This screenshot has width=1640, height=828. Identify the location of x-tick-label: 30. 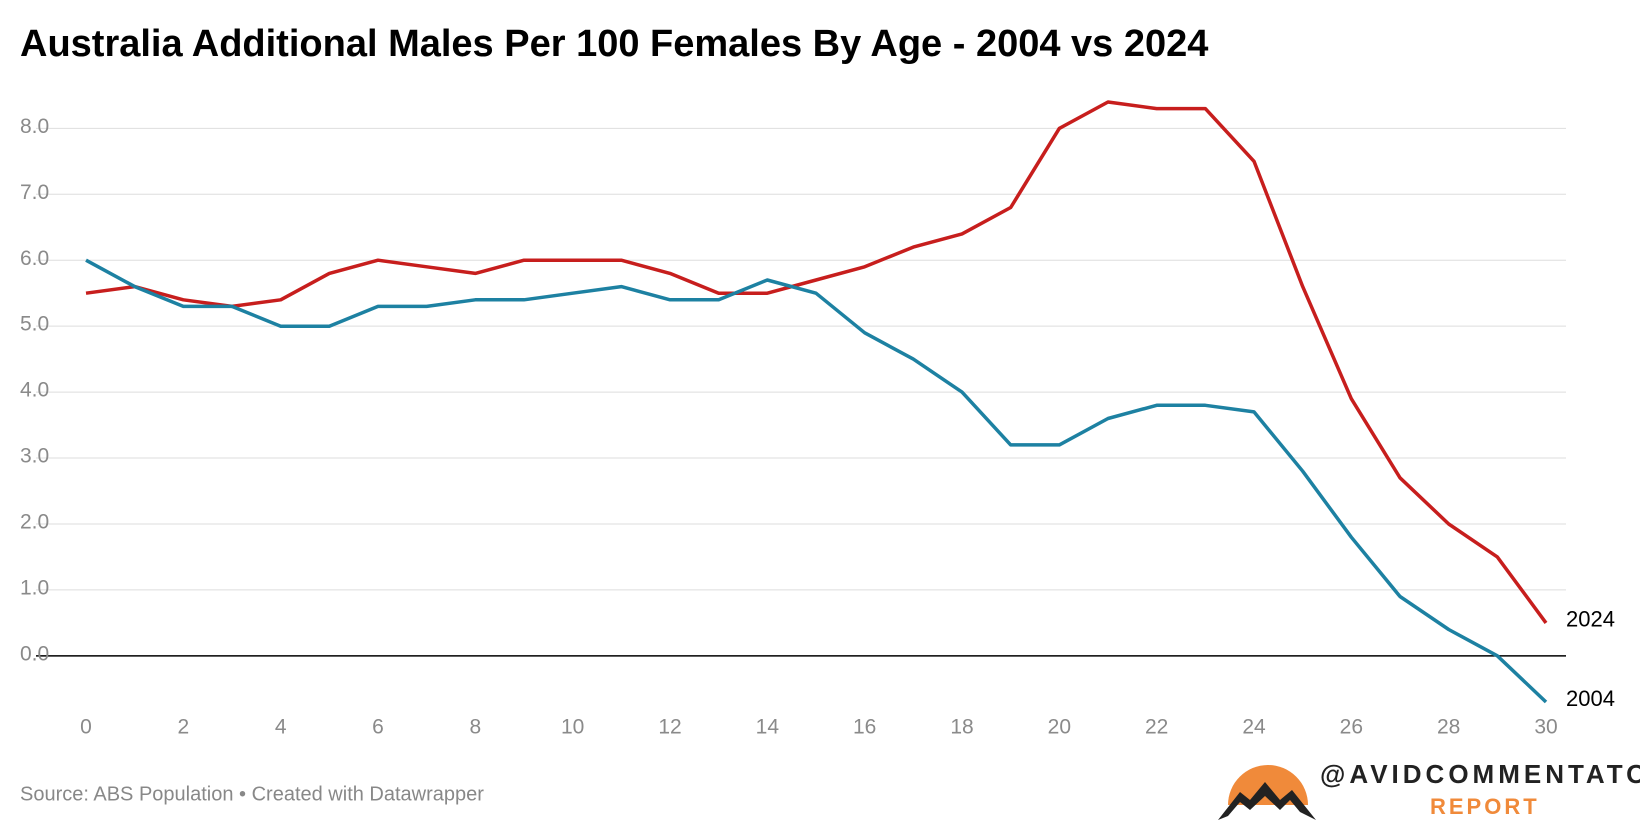
(1545, 727).